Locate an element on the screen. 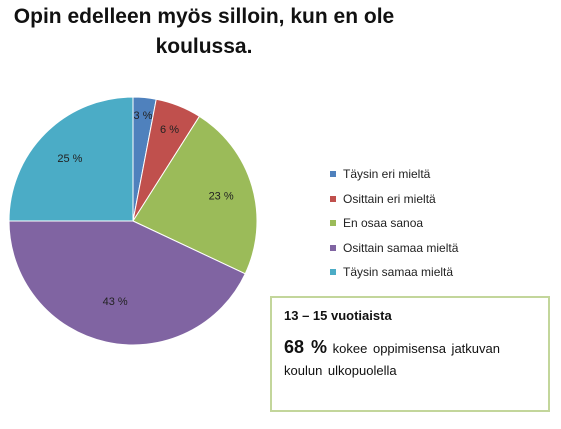 The height and width of the screenshot is (429, 561). chart-title-line-1: Opin edelleen myös silloin, kun en ole is located at coordinates (204, 16).